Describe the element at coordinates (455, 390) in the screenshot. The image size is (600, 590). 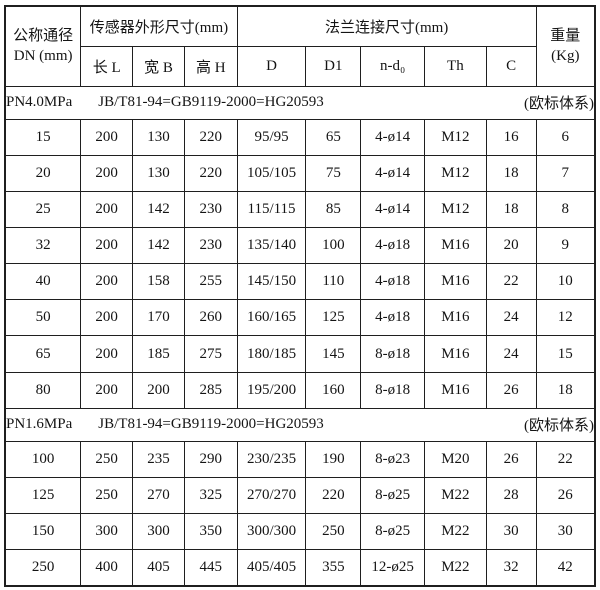
I see `cell: M16` at that location.